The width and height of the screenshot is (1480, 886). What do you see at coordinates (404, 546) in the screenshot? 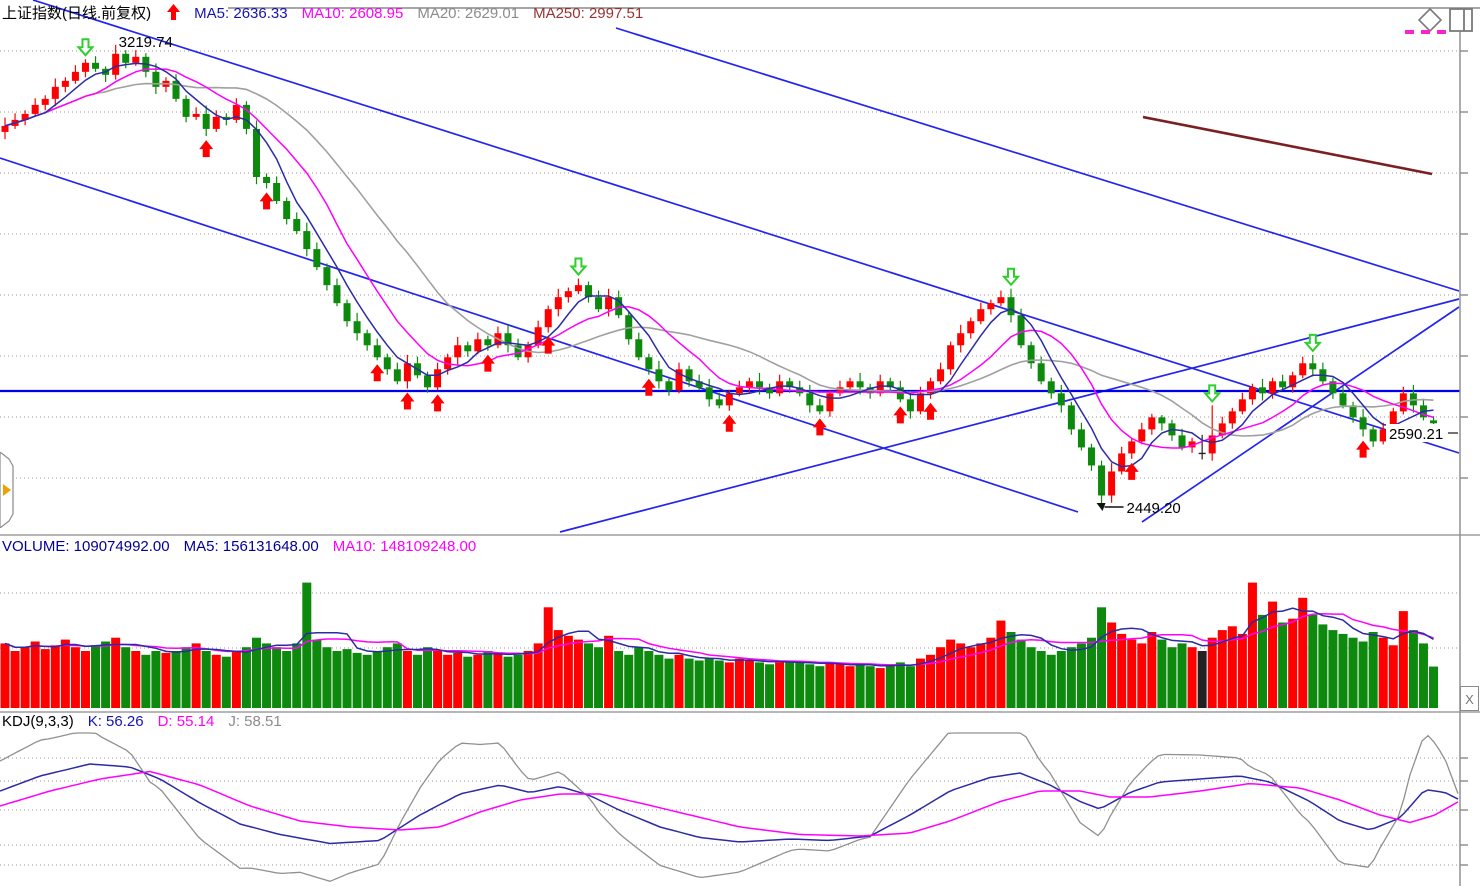
I see `volume-ma10-value: MA10: 148109248.00` at bounding box center [404, 546].